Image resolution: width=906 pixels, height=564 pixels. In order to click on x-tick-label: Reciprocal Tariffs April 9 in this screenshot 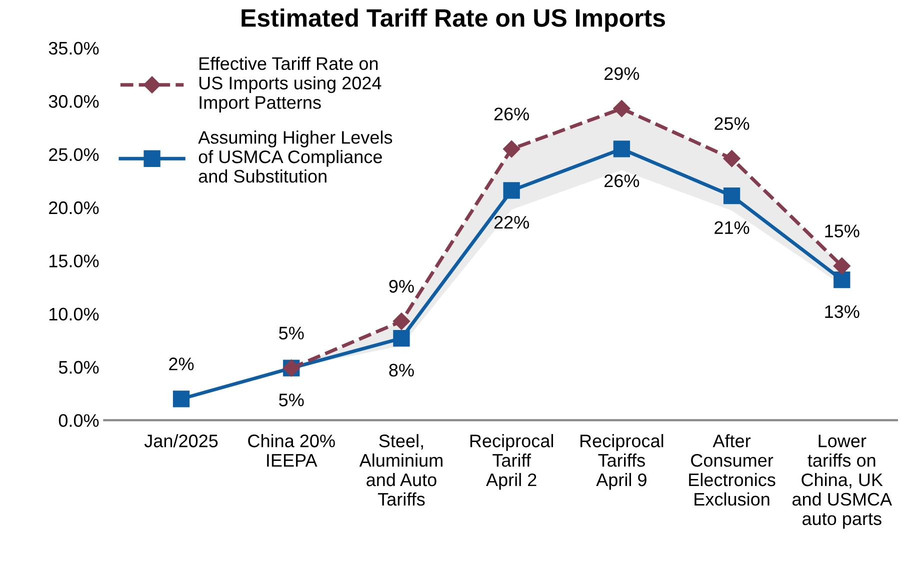, I will do `click(622, 462)`.